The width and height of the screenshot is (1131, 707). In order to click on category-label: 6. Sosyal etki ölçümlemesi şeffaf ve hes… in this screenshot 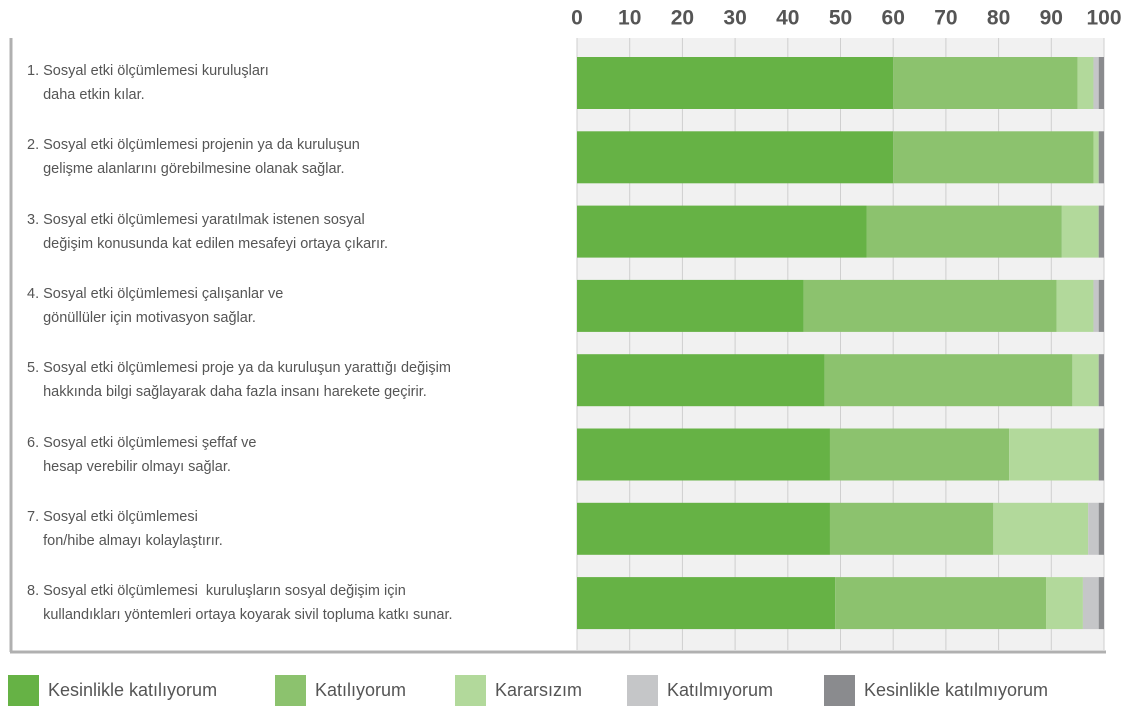, I will do `click(142, 454)`.